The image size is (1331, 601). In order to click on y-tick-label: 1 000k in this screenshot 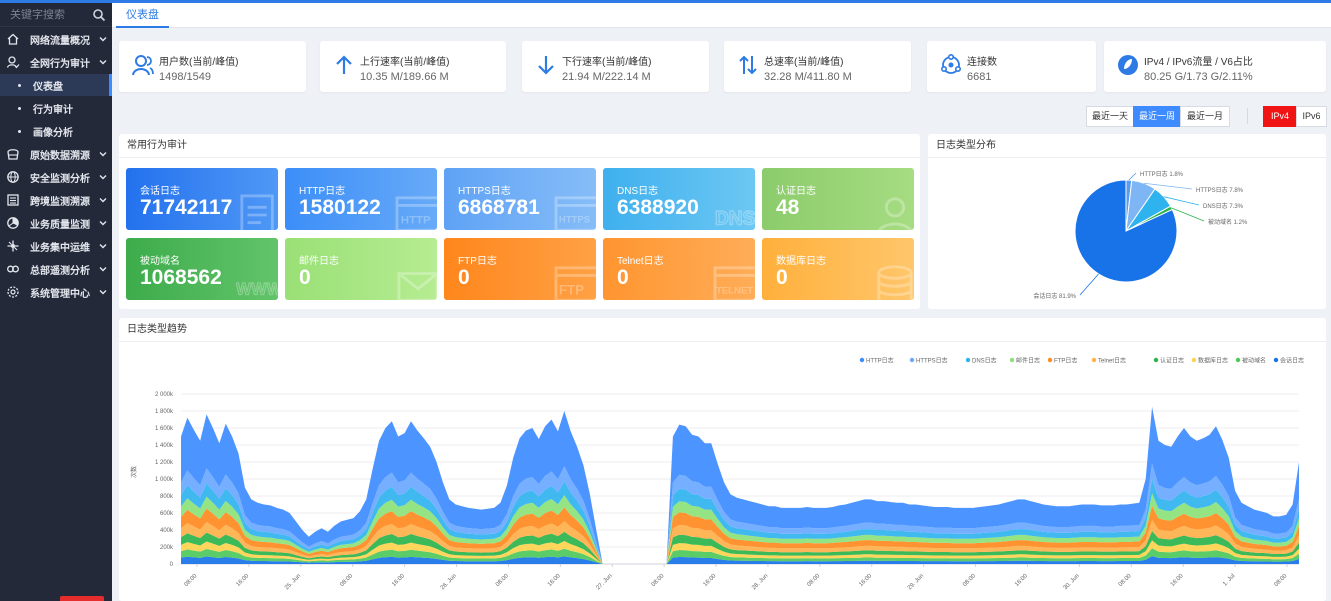, I will do `click(164, 480)`.